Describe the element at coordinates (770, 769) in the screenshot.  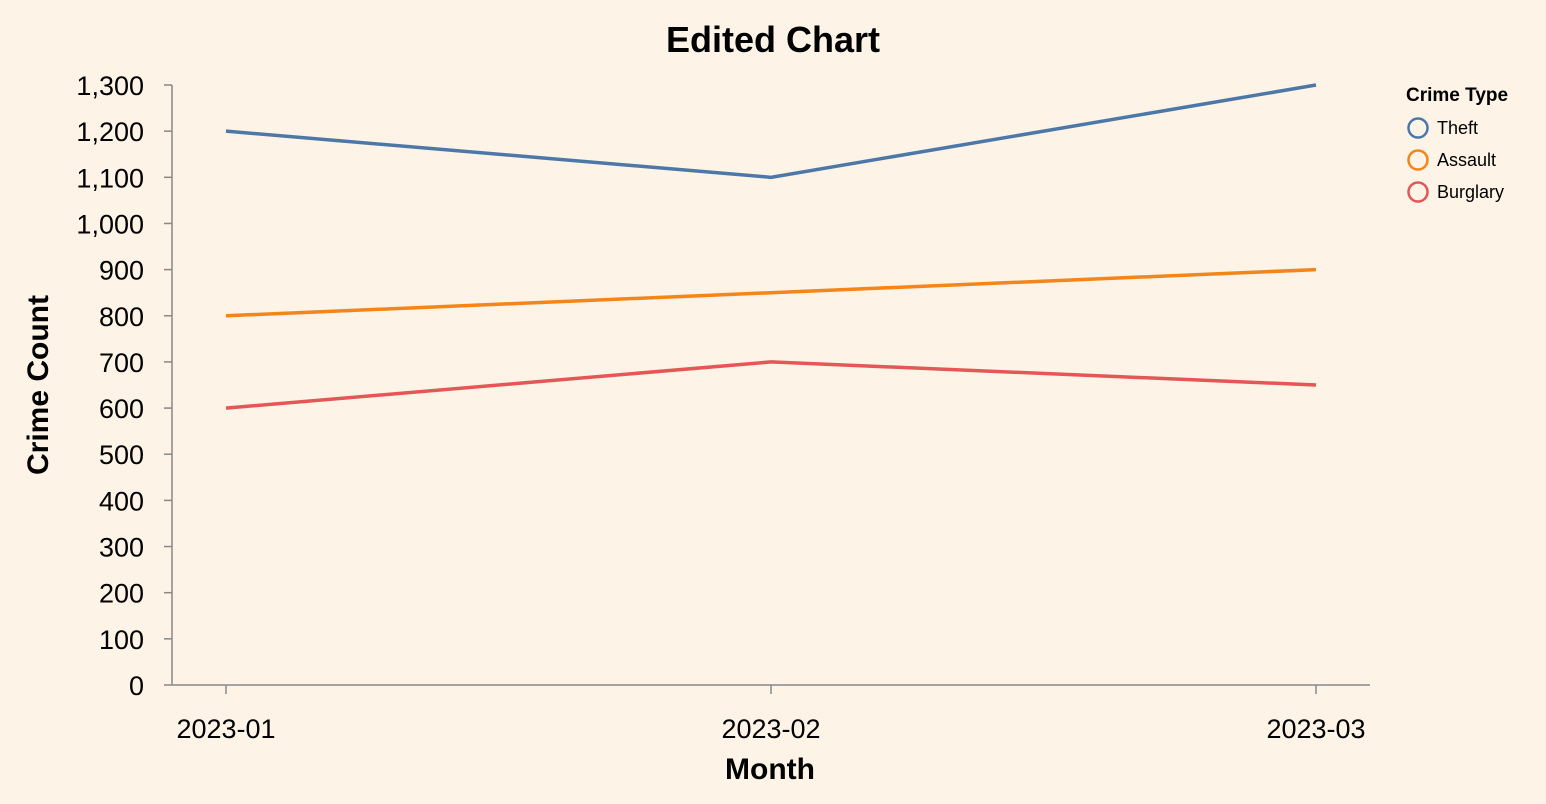
I see `x-axis-title: Month` at that location.